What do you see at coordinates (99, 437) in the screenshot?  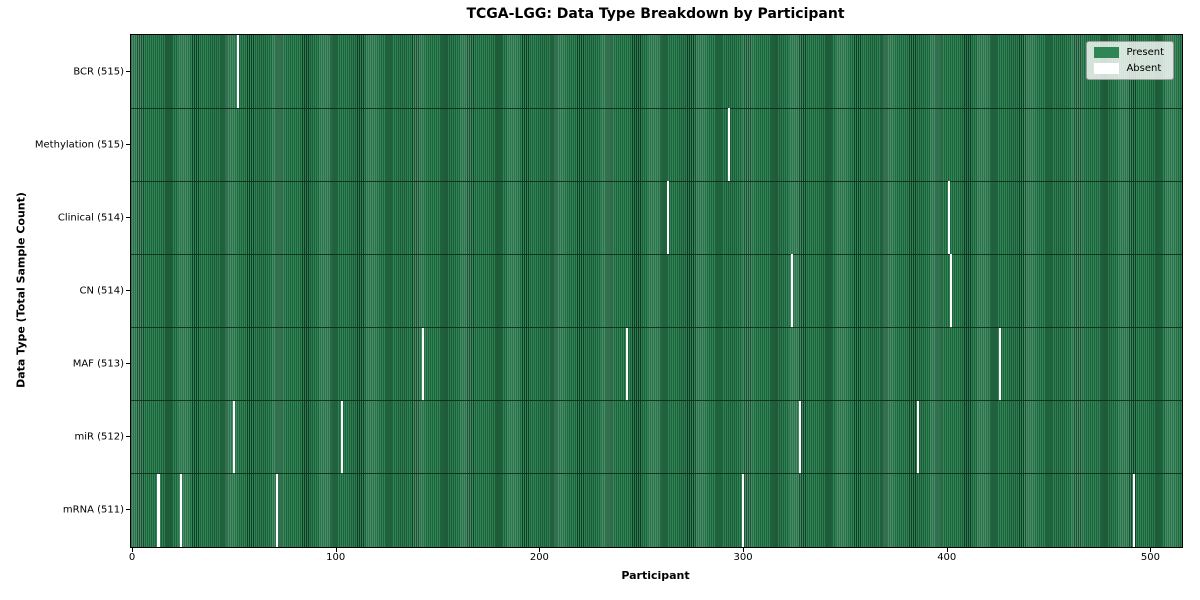 I see `y-tick-label: miR (512)` at bounding box center [99, 437].